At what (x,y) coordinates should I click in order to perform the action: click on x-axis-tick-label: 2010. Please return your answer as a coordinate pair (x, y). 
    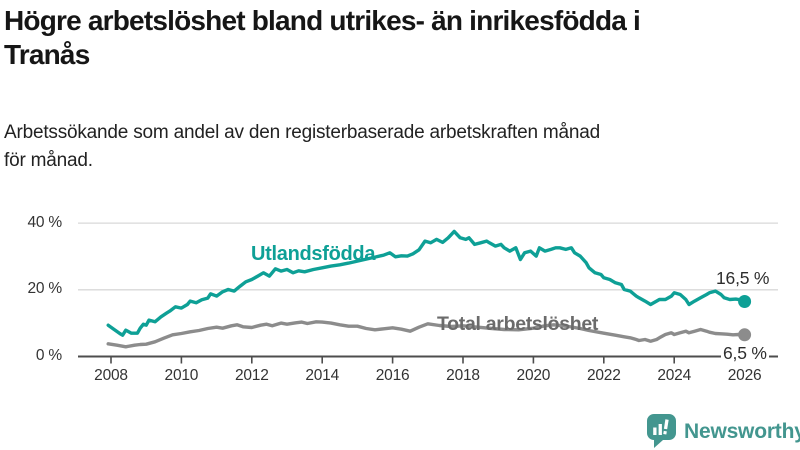
    Looking at the image, I should click on (181, 375).